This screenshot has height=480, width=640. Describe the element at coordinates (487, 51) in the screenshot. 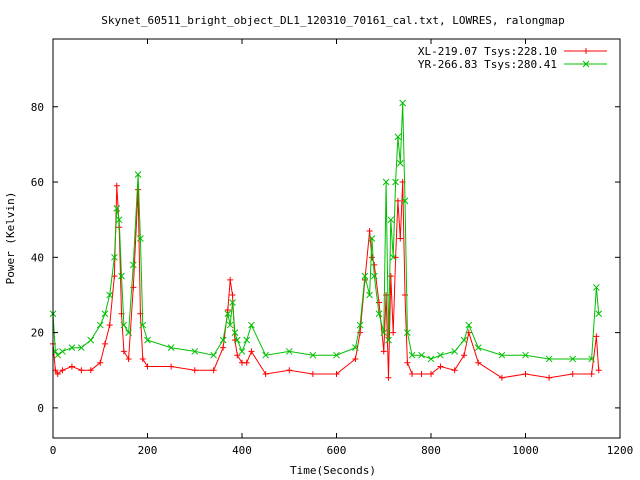

I see `legend-label: XL-219.07 Tsys:228.10` at that location.